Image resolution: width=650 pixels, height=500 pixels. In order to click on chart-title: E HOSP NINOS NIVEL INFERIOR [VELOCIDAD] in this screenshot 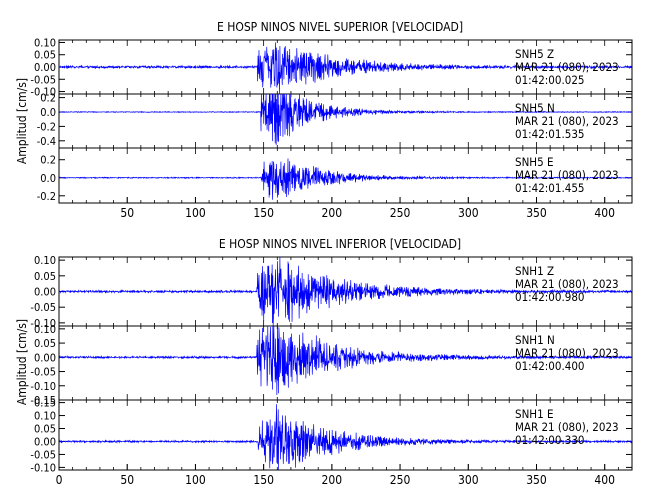, I will do `click(340, 244)`.